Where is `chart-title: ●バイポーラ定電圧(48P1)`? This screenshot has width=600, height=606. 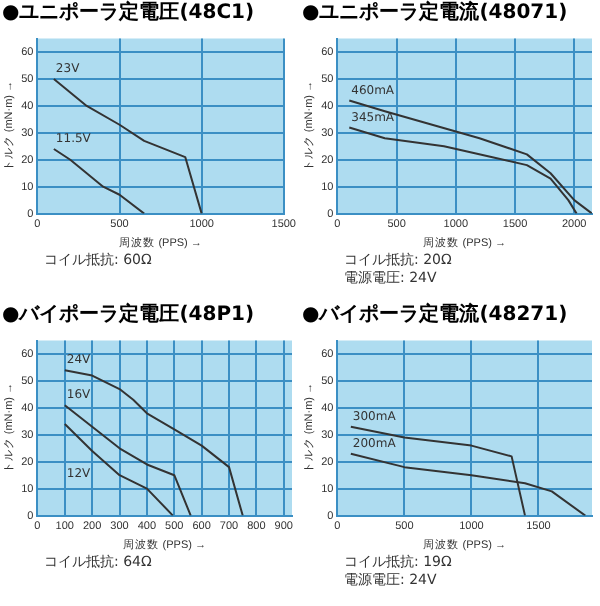
chart-title: ●バイポーラ定電圧(48P1) is located at coordinates (129, 316).